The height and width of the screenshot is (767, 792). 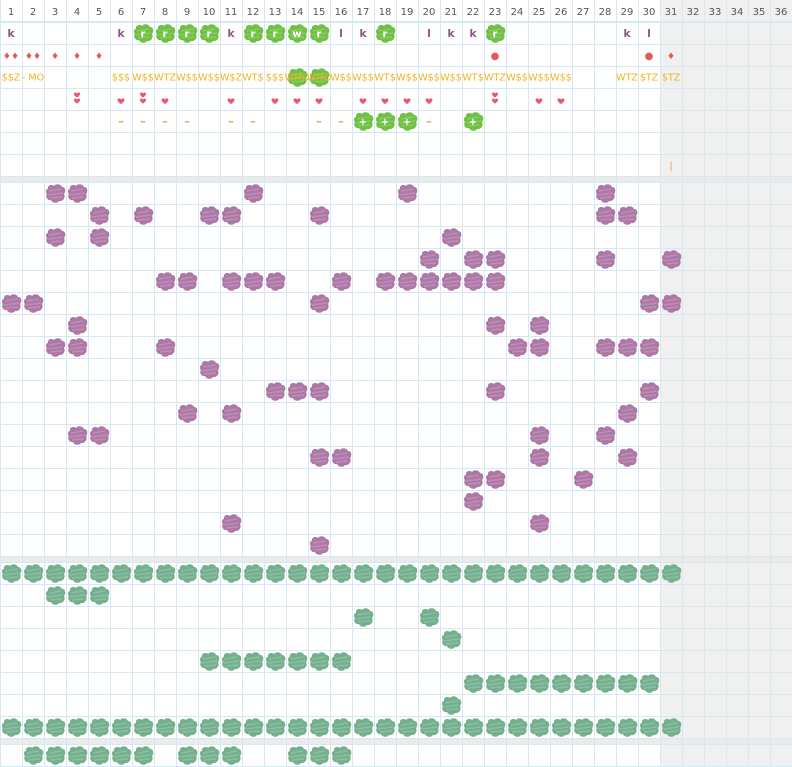 I want to click on column-header: 30, so click(x=649, y=12).